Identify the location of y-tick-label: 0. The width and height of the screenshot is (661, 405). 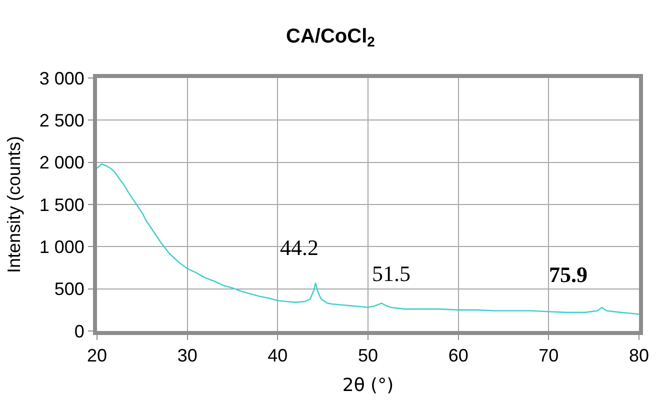
(79, 331).